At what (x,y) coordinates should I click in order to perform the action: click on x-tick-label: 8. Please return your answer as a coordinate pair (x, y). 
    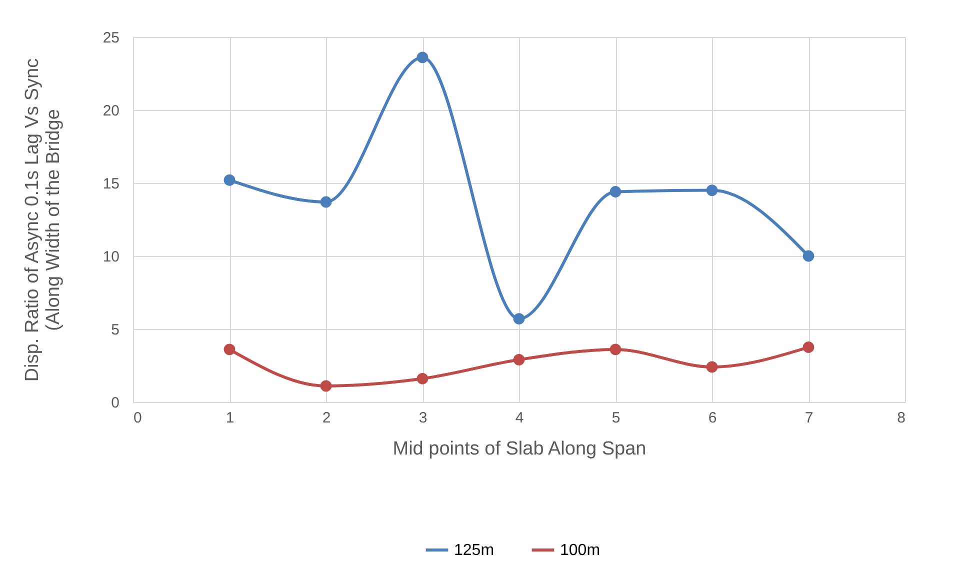
    Looking at the image, I should click on (901, 418).